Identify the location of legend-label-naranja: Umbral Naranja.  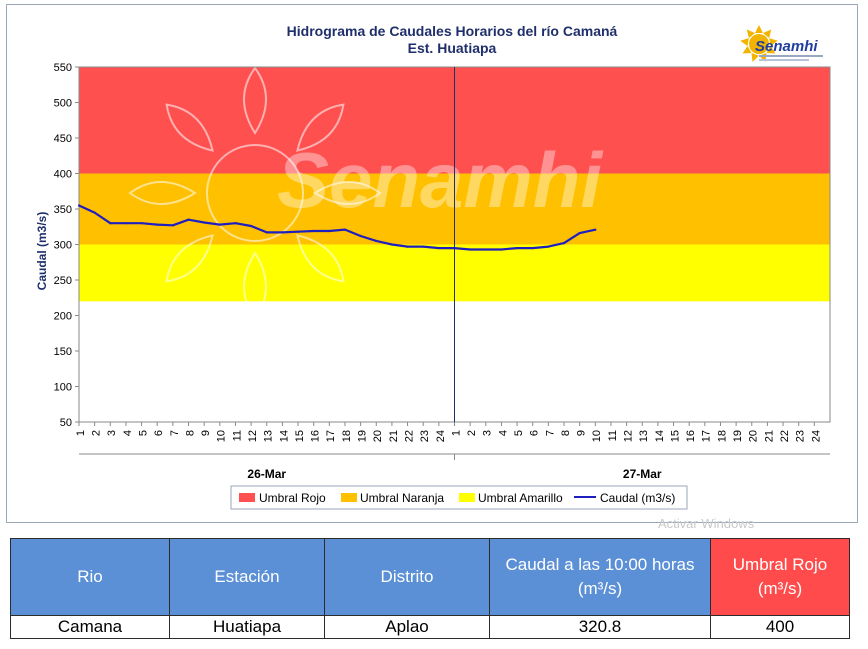
(402, 498).